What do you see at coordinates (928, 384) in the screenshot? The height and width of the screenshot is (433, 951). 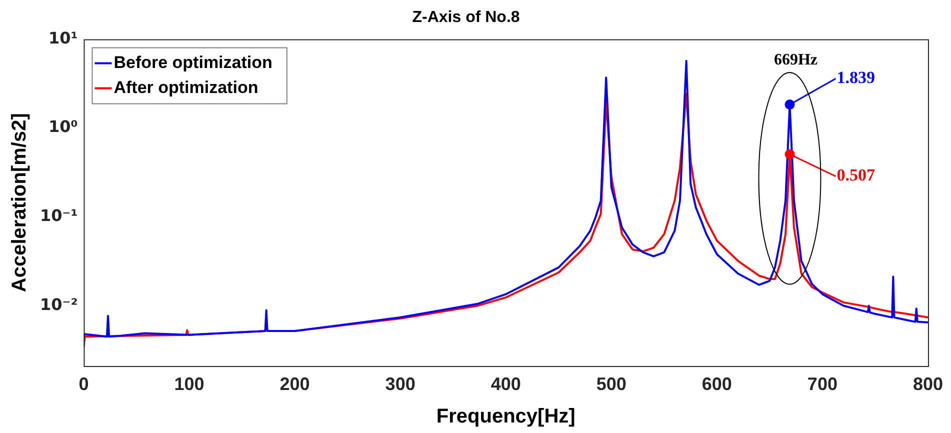 I see `x-tick-label: 800` at bounding box center [928, 384].